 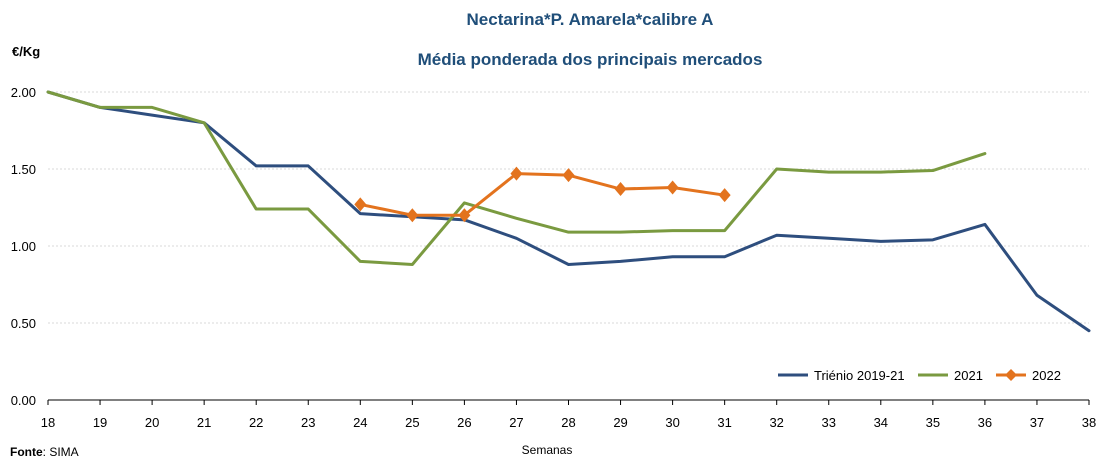 What do you see at coordinates (547, 450) in the screenshot?
I see `x-axis-title: Semanas` at bounding box center [547, 450].